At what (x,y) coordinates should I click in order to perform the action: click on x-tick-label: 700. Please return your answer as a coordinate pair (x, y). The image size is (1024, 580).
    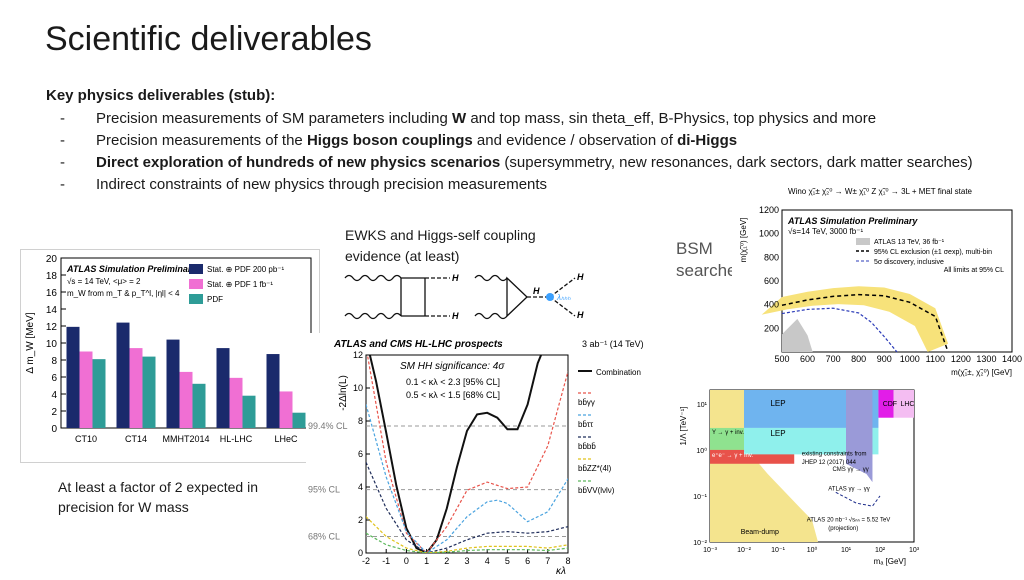
    Looking at the image, I should click on (833, 359).